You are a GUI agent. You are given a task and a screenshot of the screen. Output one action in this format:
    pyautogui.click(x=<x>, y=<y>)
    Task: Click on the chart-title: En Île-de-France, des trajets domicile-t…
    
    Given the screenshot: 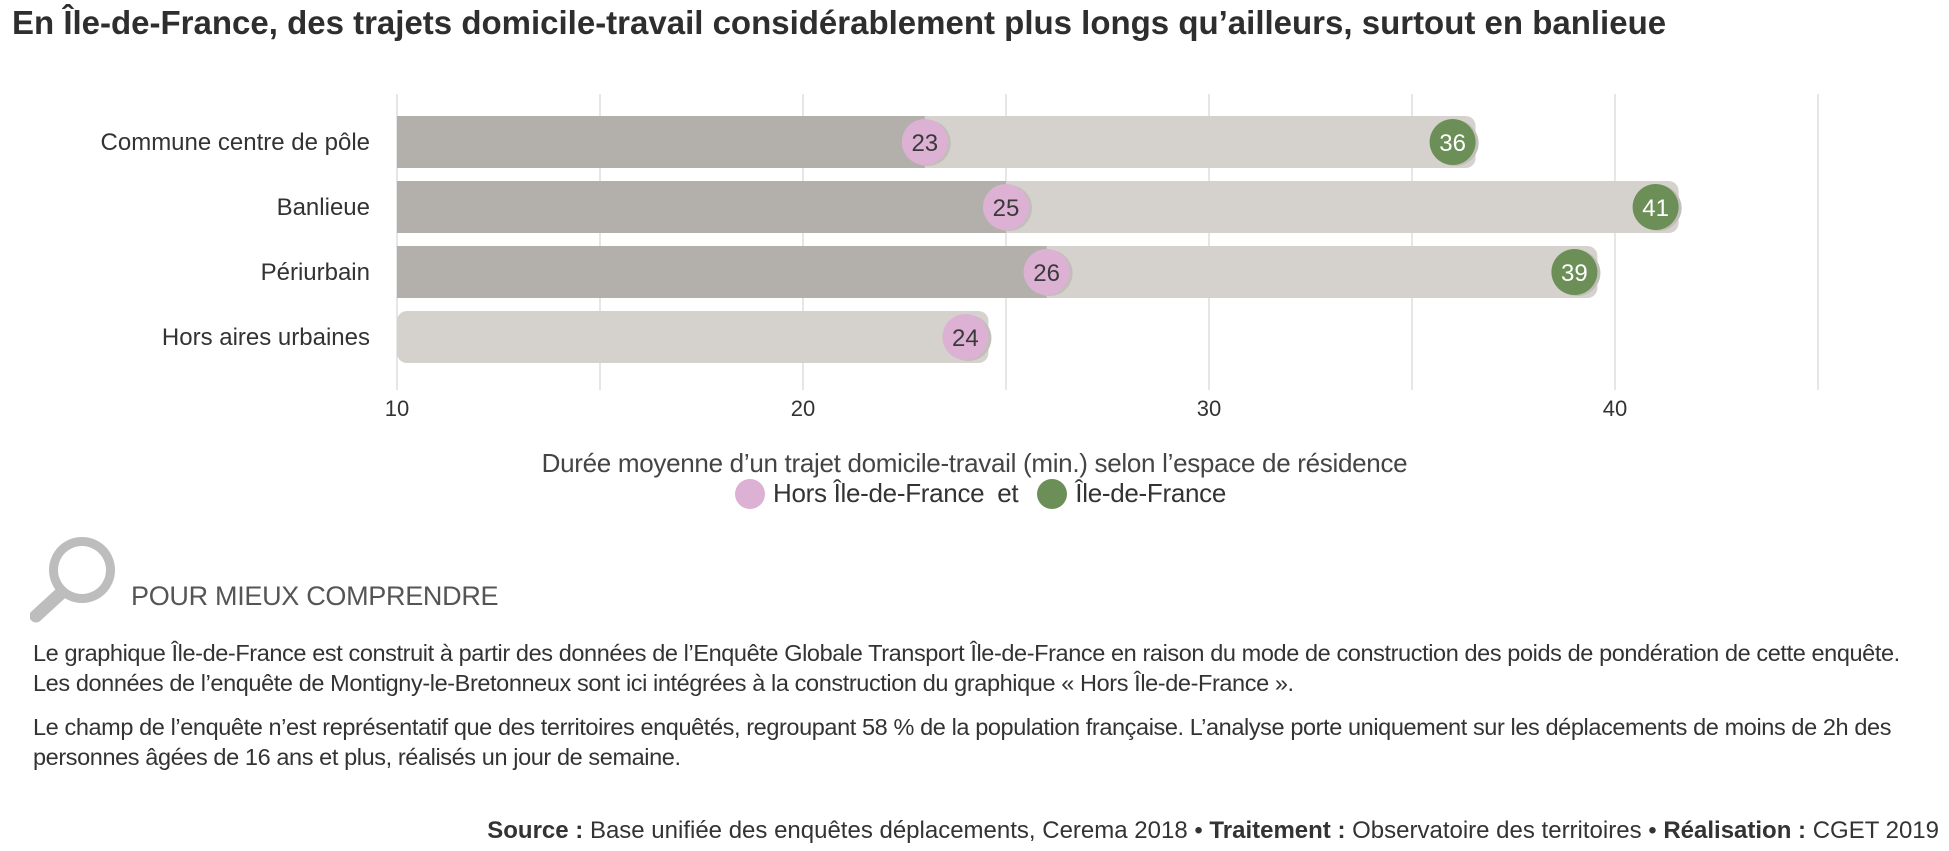 What is the action you would take?
    pyautogui.click(x=839, y=22)
    